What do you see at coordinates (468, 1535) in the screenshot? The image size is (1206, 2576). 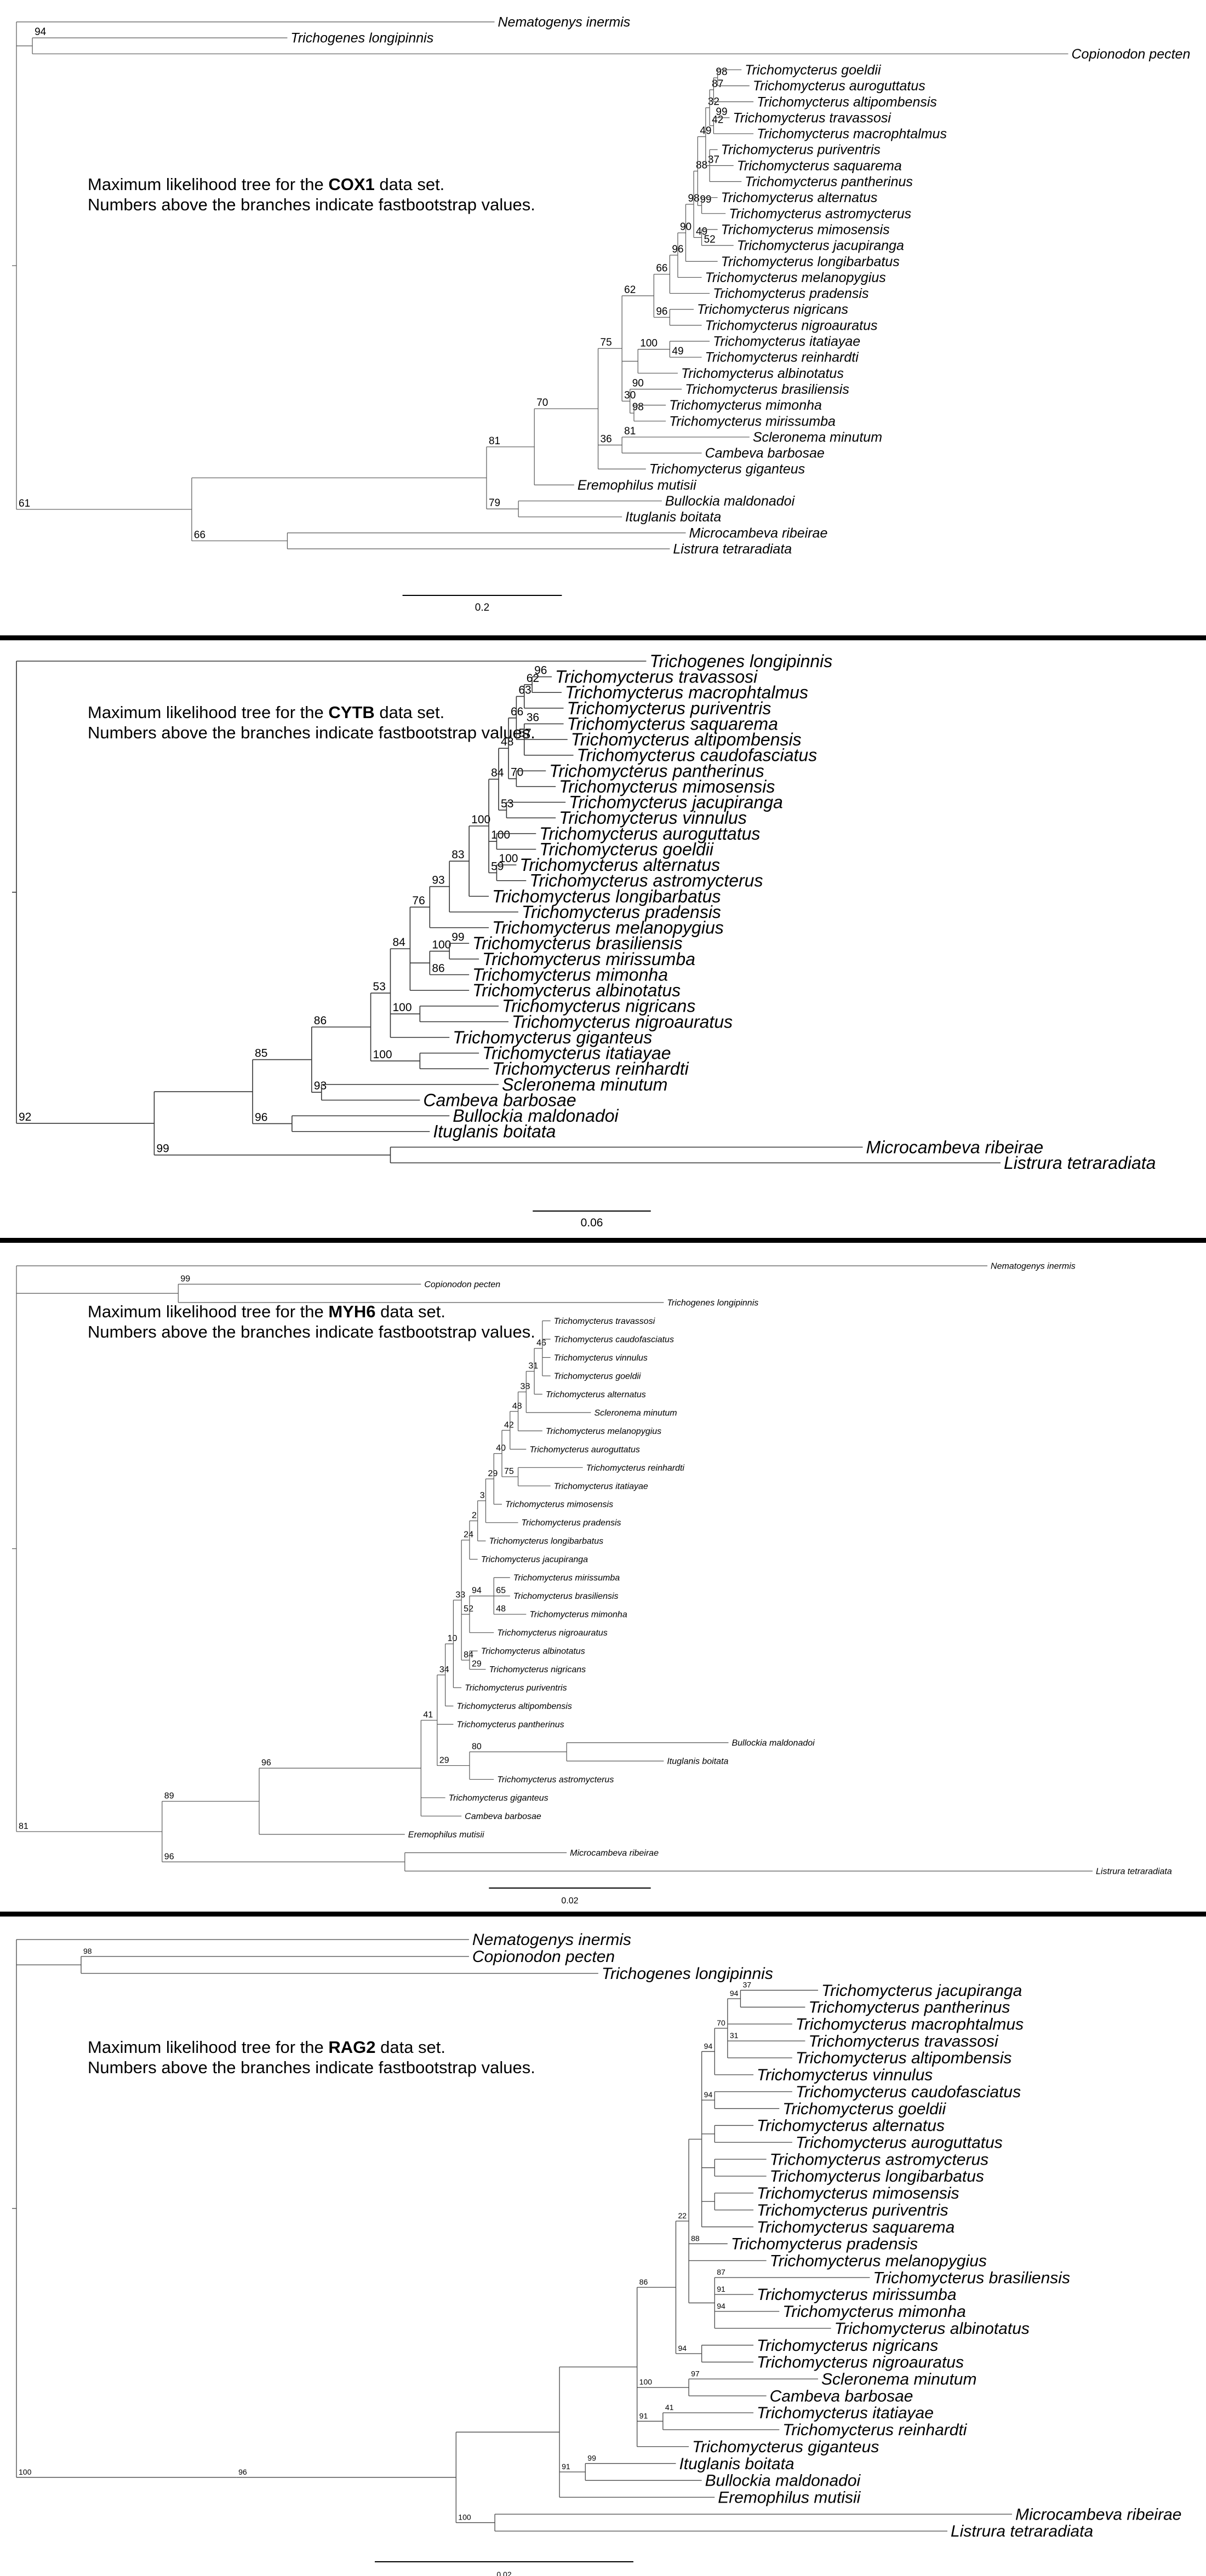 I see `support-value: 24` at bounding box center [468, 1535].